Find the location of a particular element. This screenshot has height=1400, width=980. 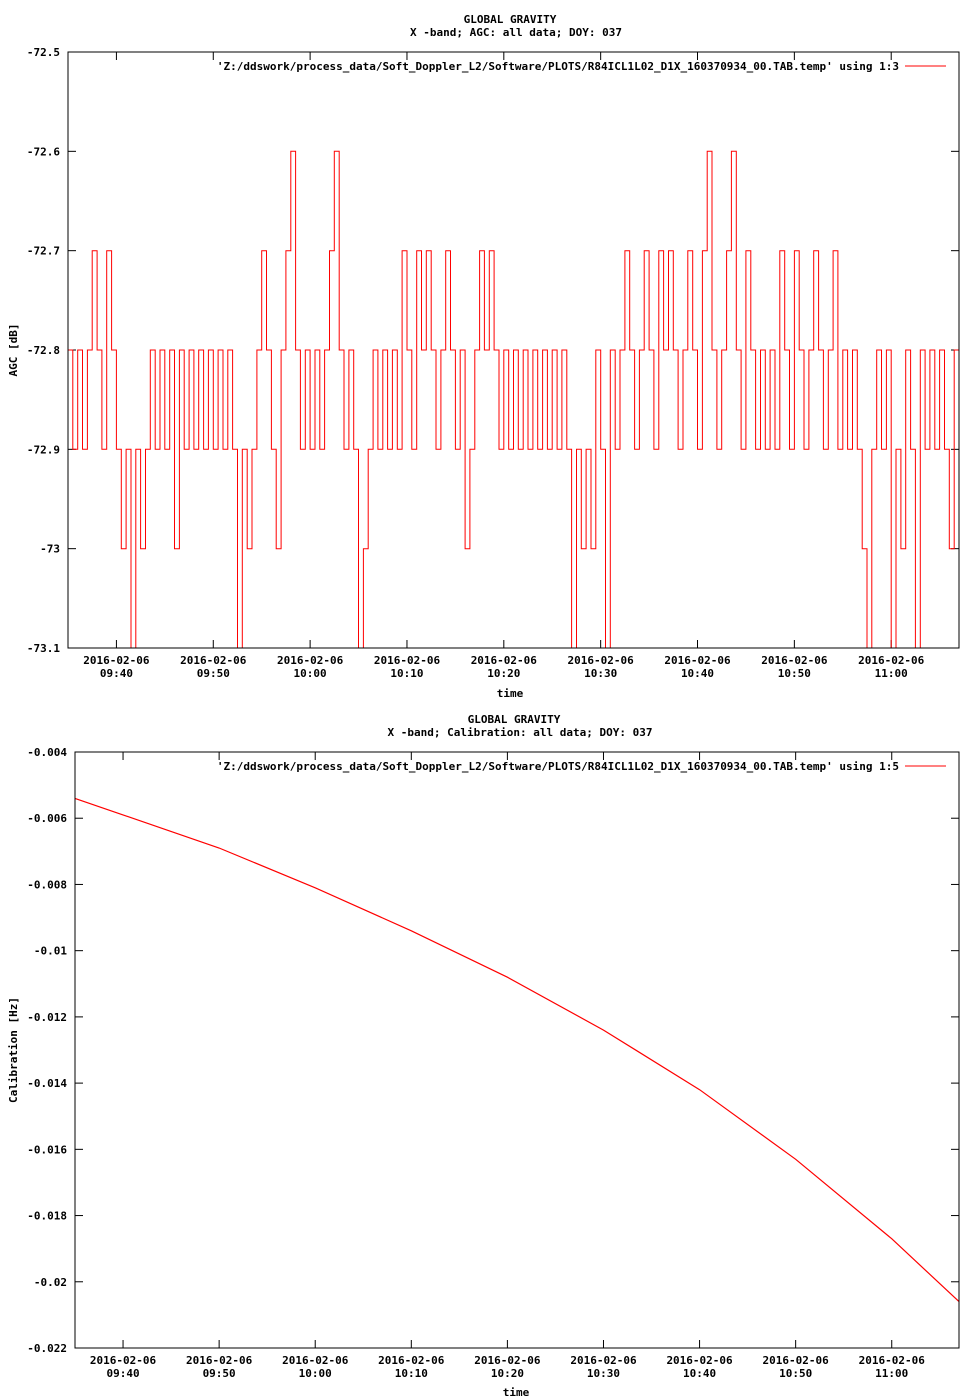

y-tick-label: -0.008 is located at coordinates (47, 884).